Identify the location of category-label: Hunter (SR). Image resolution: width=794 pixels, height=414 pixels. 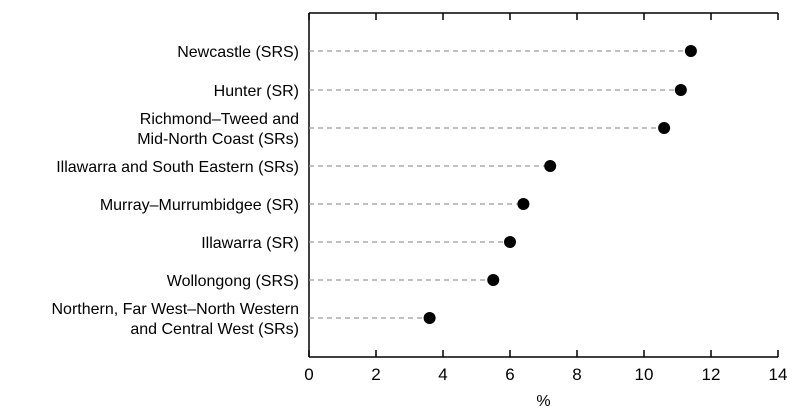
(256, 91).